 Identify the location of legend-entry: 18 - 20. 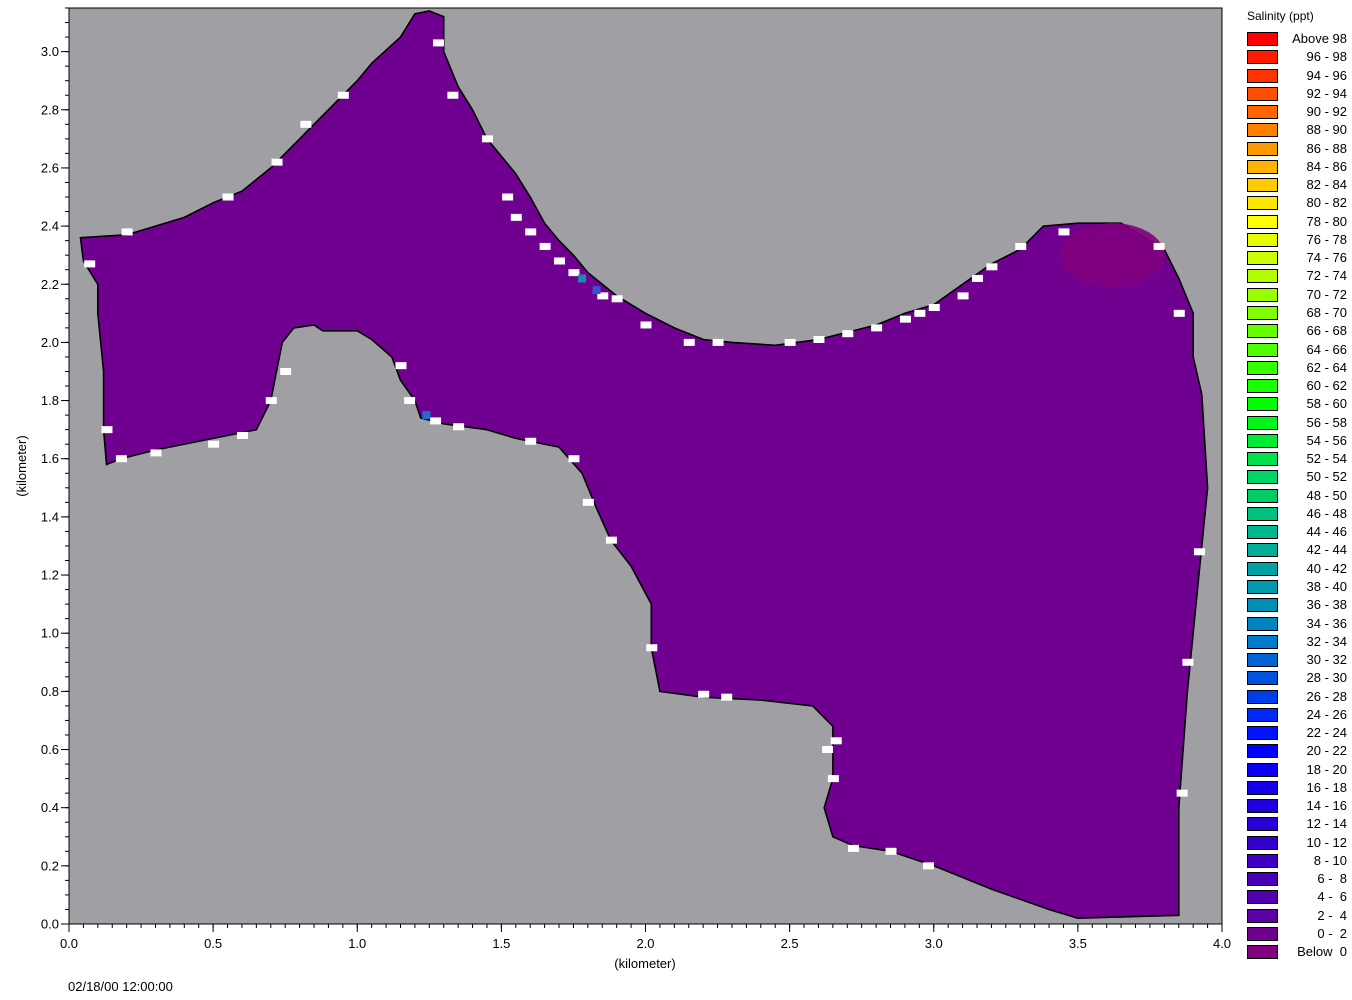
(1297, 770).